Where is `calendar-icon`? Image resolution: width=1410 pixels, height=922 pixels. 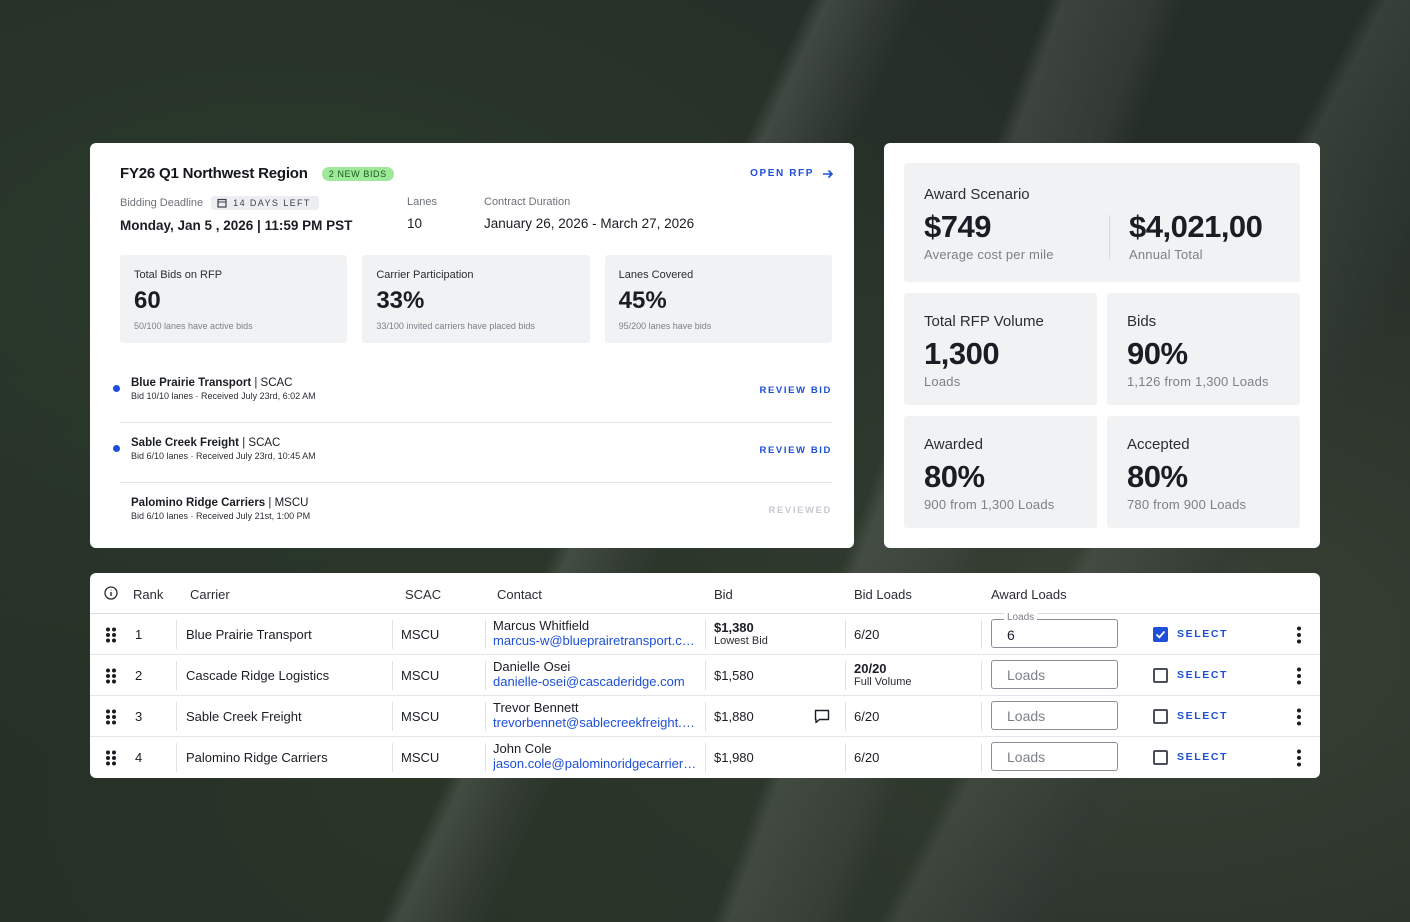
calendar-icon is located at coordinates (222, 203).